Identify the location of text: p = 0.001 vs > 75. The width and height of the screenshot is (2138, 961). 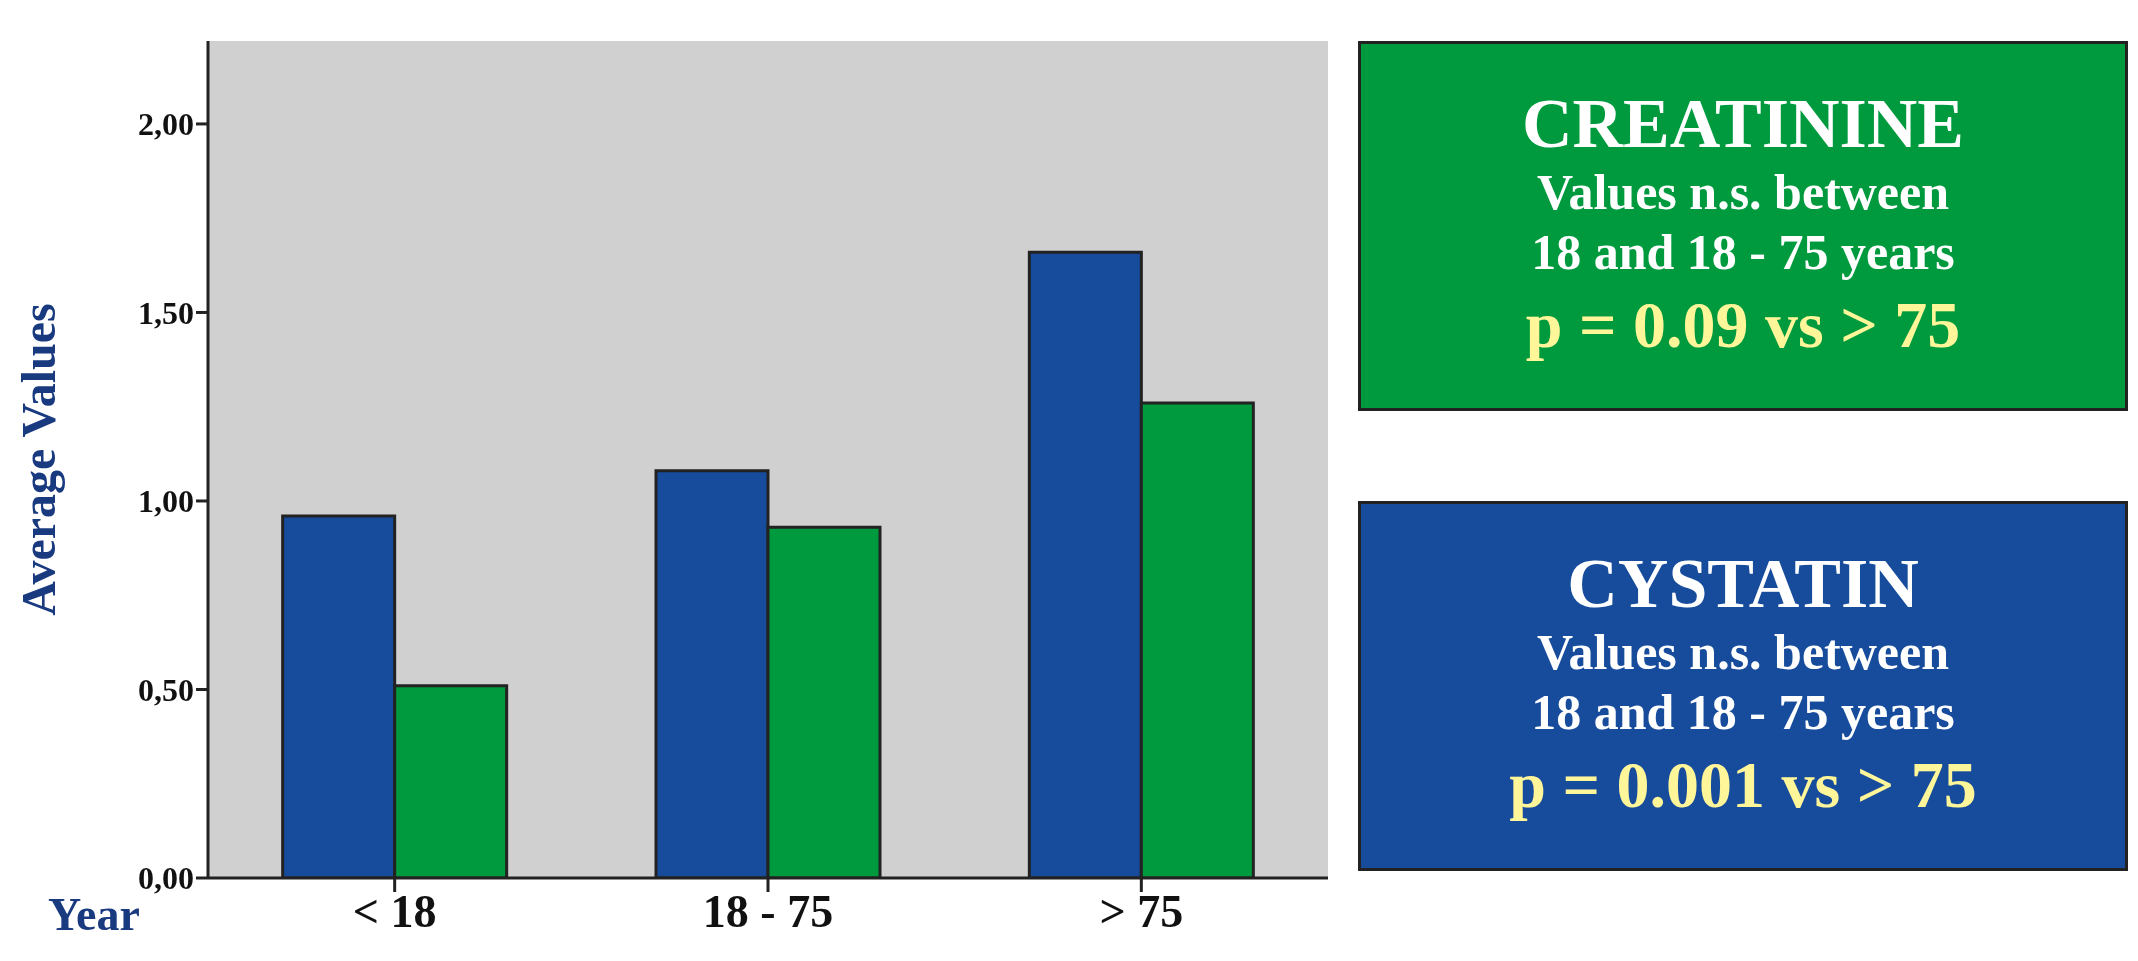
(1743, 784).